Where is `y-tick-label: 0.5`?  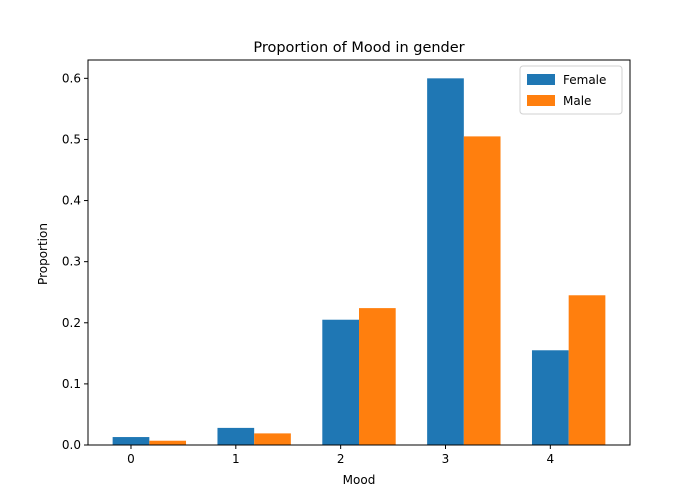
y-tick-label: 0.5 is located at coordinates (71, 139).